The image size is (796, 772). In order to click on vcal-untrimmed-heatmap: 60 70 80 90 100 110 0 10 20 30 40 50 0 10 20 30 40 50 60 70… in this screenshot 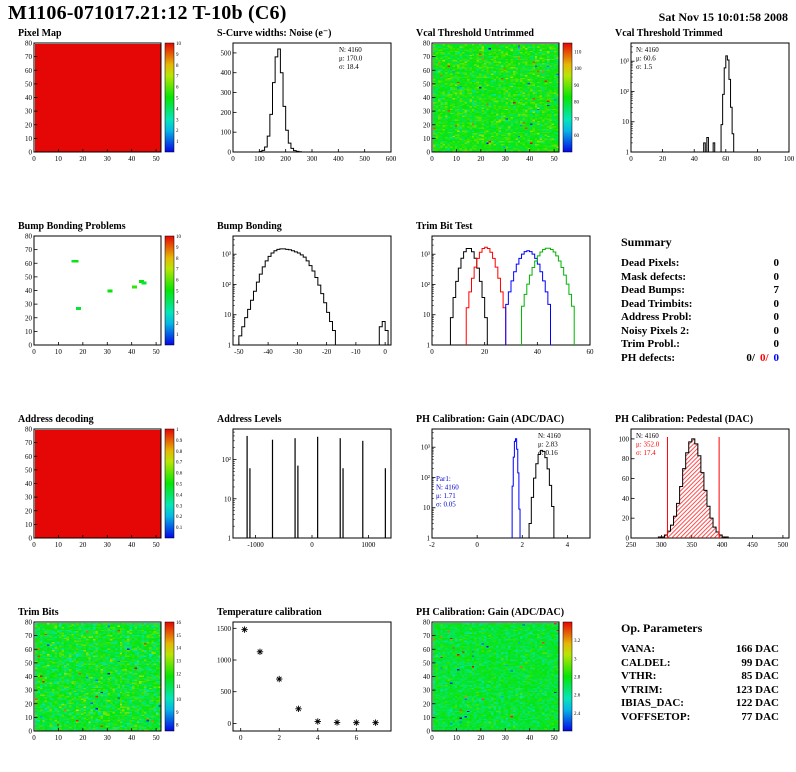, I will do `click(502, 103)`.